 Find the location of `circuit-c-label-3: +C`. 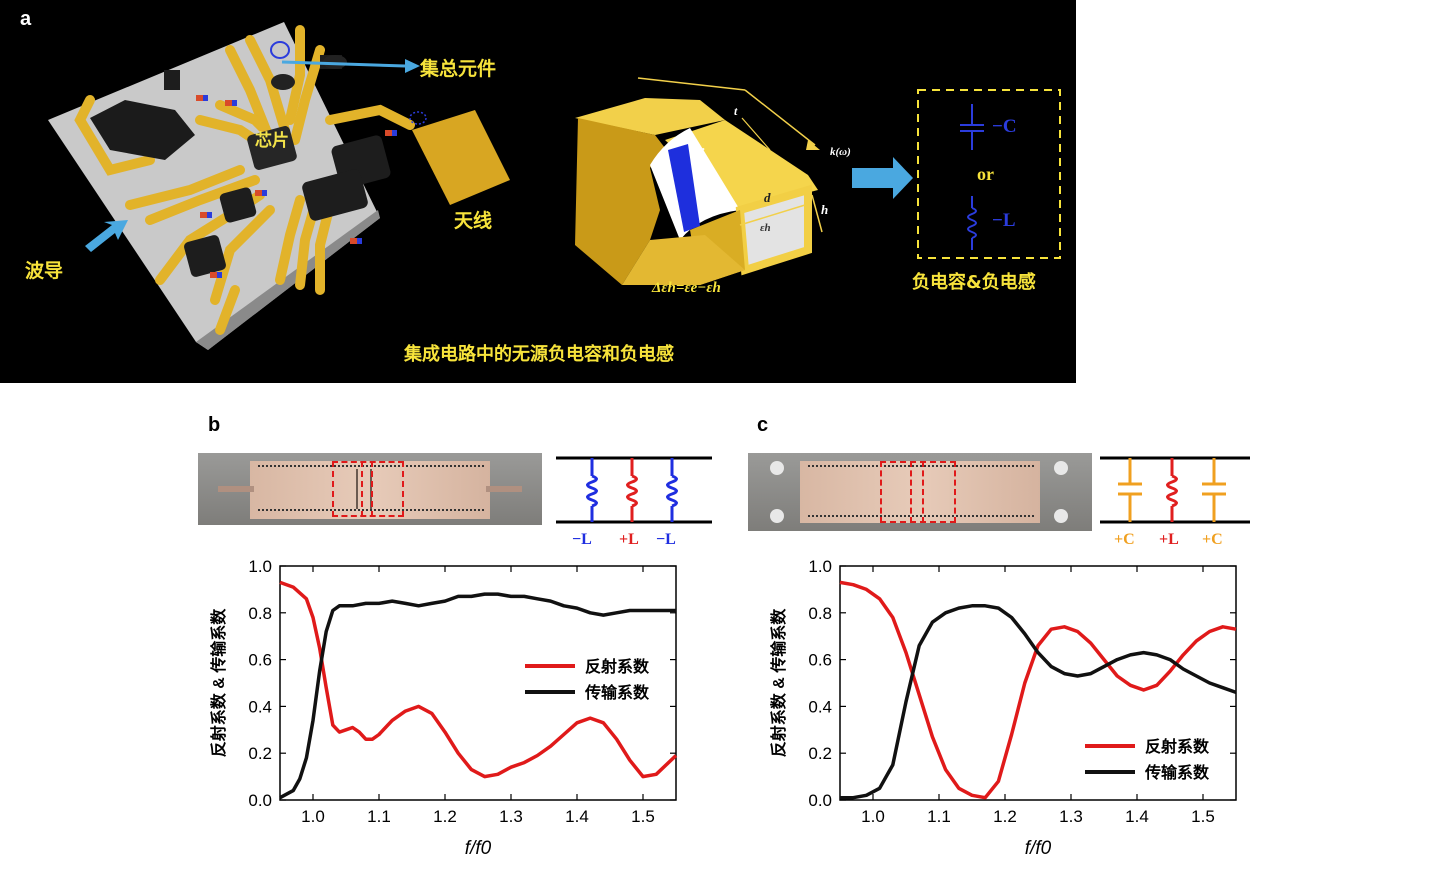

circuit-c-label-3: +C is located at coordinates (1212, 539).